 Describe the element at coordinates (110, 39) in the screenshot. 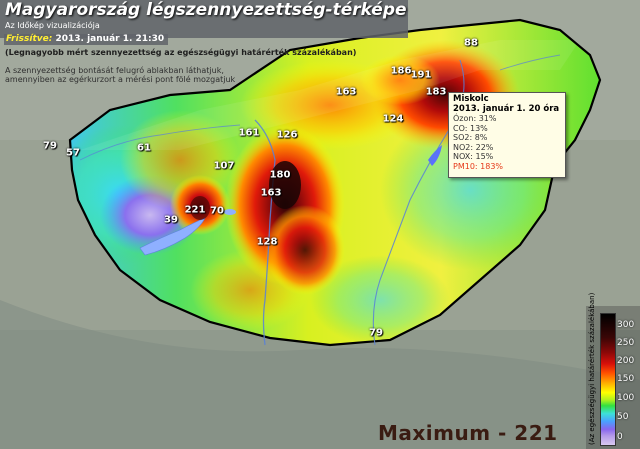

I see `updated-value: 2013. január 1. 21:30` at that location.